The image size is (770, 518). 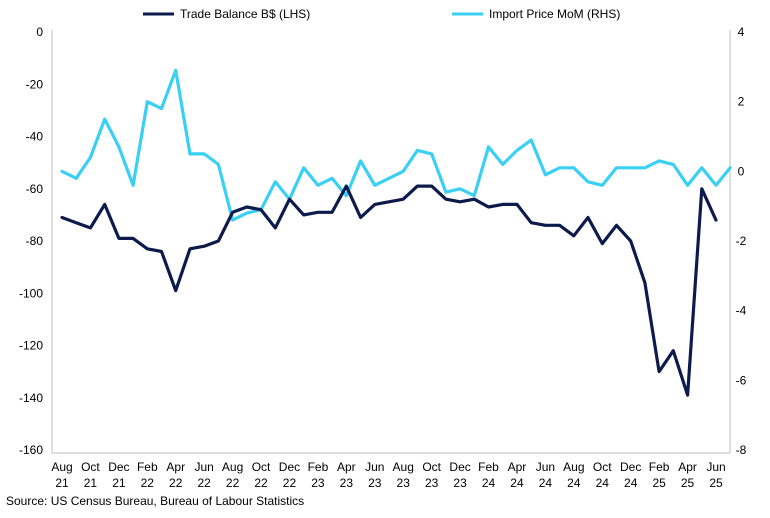 I want to click on right-axis: 4 2 0 -2 -4 -6 -8, so click(x=741, y=241).